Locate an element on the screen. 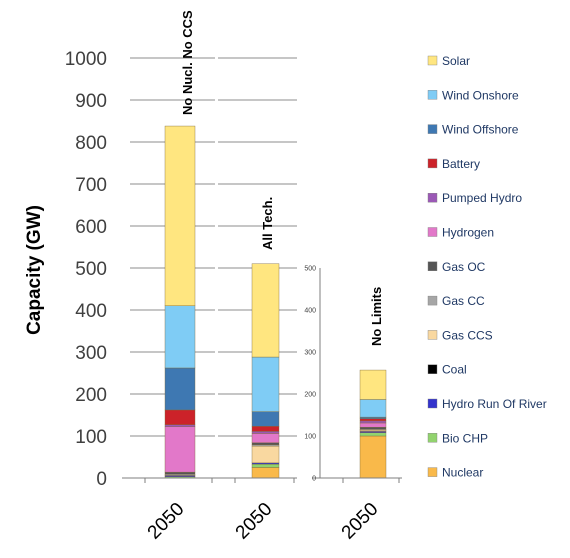 This screenshot has height=558, width=570. legend-label: Gas CCS is located at coordinates (467, 335).